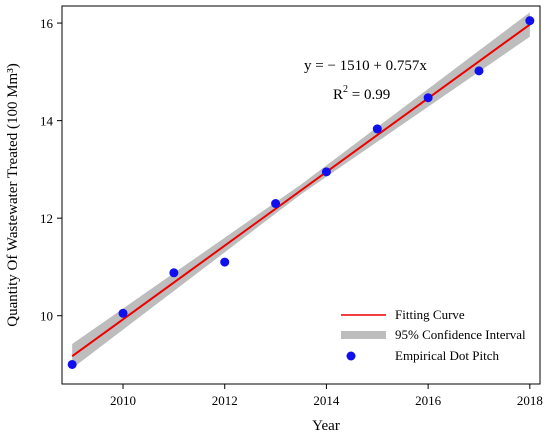 The image size is (550, 435). I want to click on data-point-2015, so click(377, 129).